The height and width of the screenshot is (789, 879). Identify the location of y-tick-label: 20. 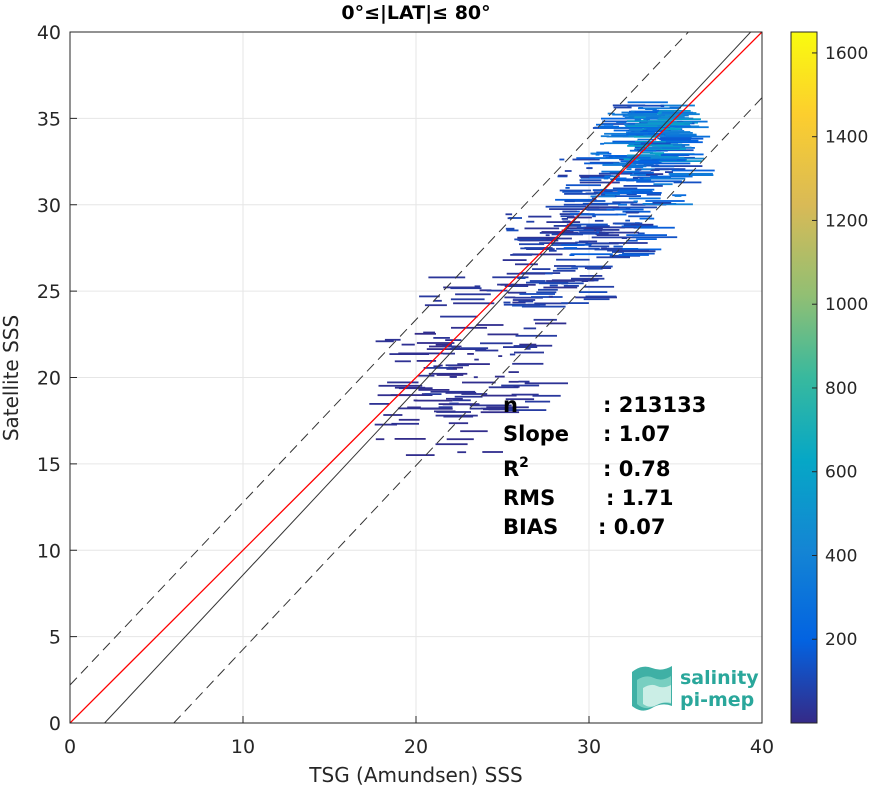
(49, 379).